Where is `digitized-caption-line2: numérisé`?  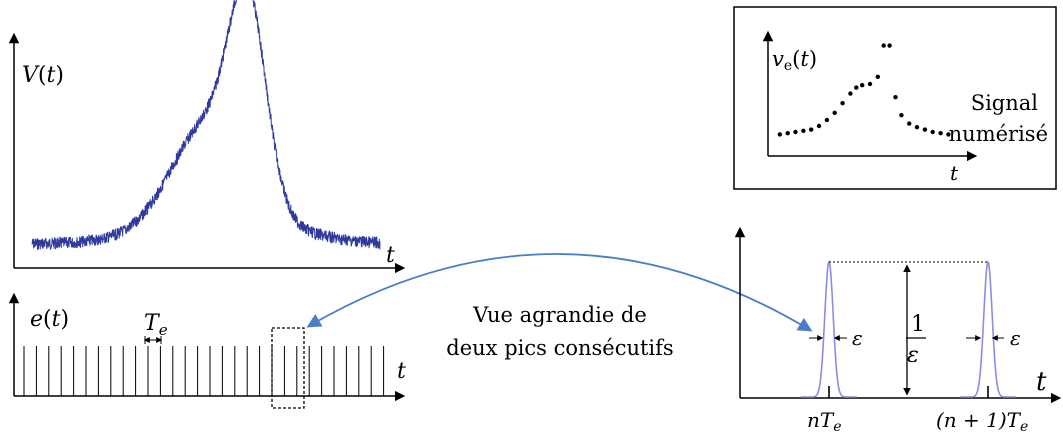
digitized-caption-line2: numérisé is located at coordinates (998, 134).